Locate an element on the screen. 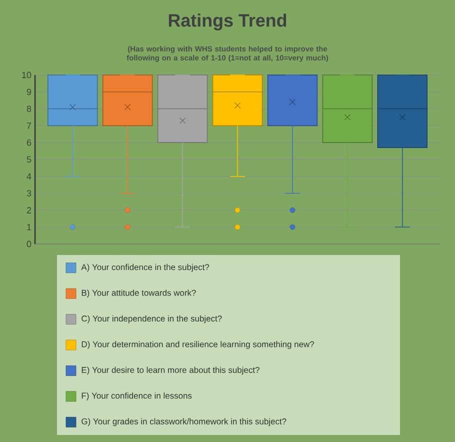 The width and height of the screenshot is (455, 442). legend-label: F) Your confidence in lessons is located at coordinates (137, 396).